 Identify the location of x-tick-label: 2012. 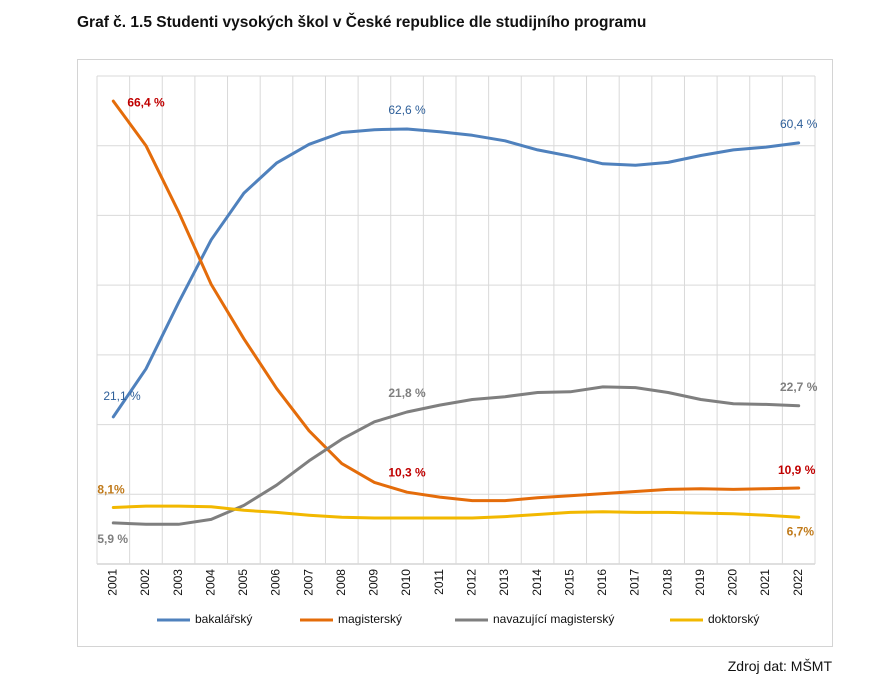
(471, 582).